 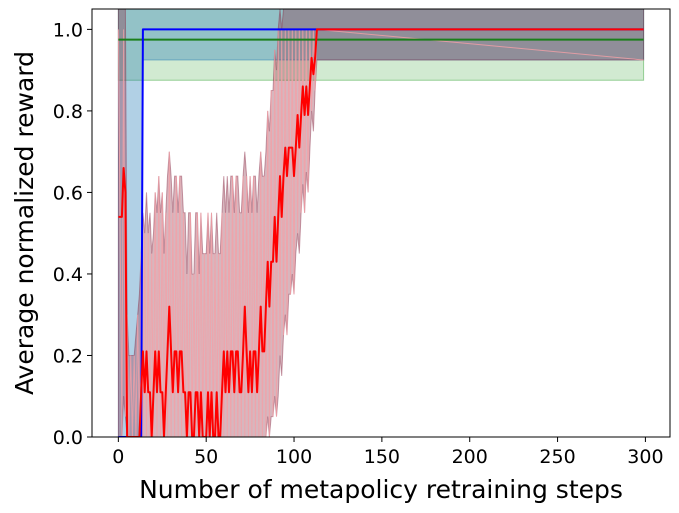 I want to click on y-tick-label: 1.0, so click(x=68, y=30).